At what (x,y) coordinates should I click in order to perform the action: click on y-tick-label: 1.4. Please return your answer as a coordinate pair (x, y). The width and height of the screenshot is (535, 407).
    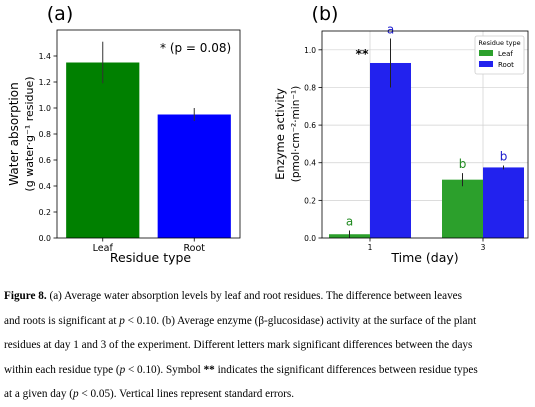
    Looking at the image, I should click on (45, 56).